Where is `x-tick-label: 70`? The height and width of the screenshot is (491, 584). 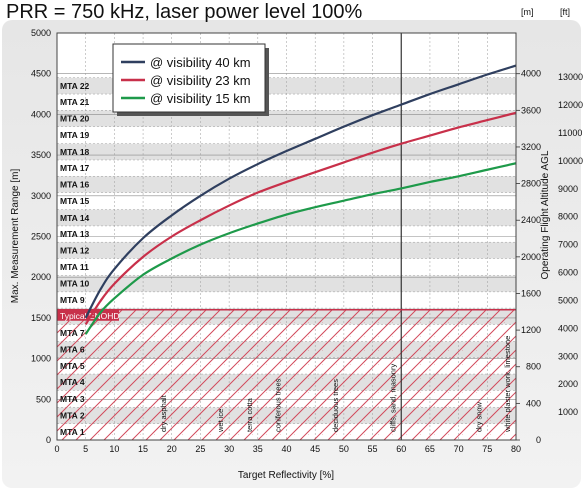
x-tick-label: 70 is located at coordinates (459, 449).